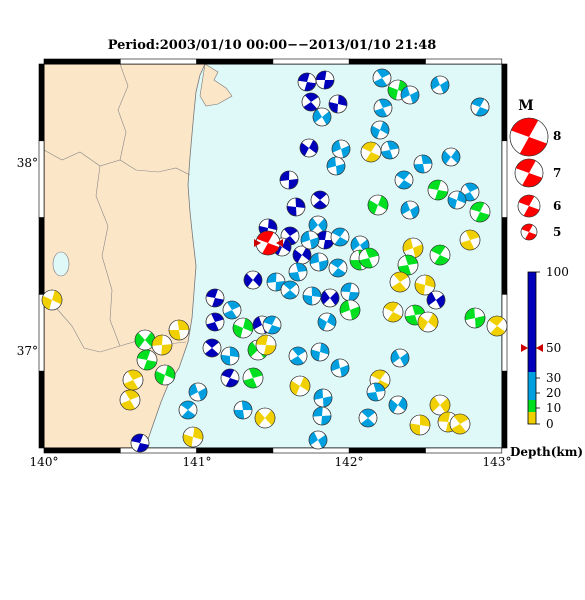 The height and width of the screenshot is (600, 585). I want to click on depth-legend: 100 50 30 20 10 0 Depth(km), so click(546, 362).